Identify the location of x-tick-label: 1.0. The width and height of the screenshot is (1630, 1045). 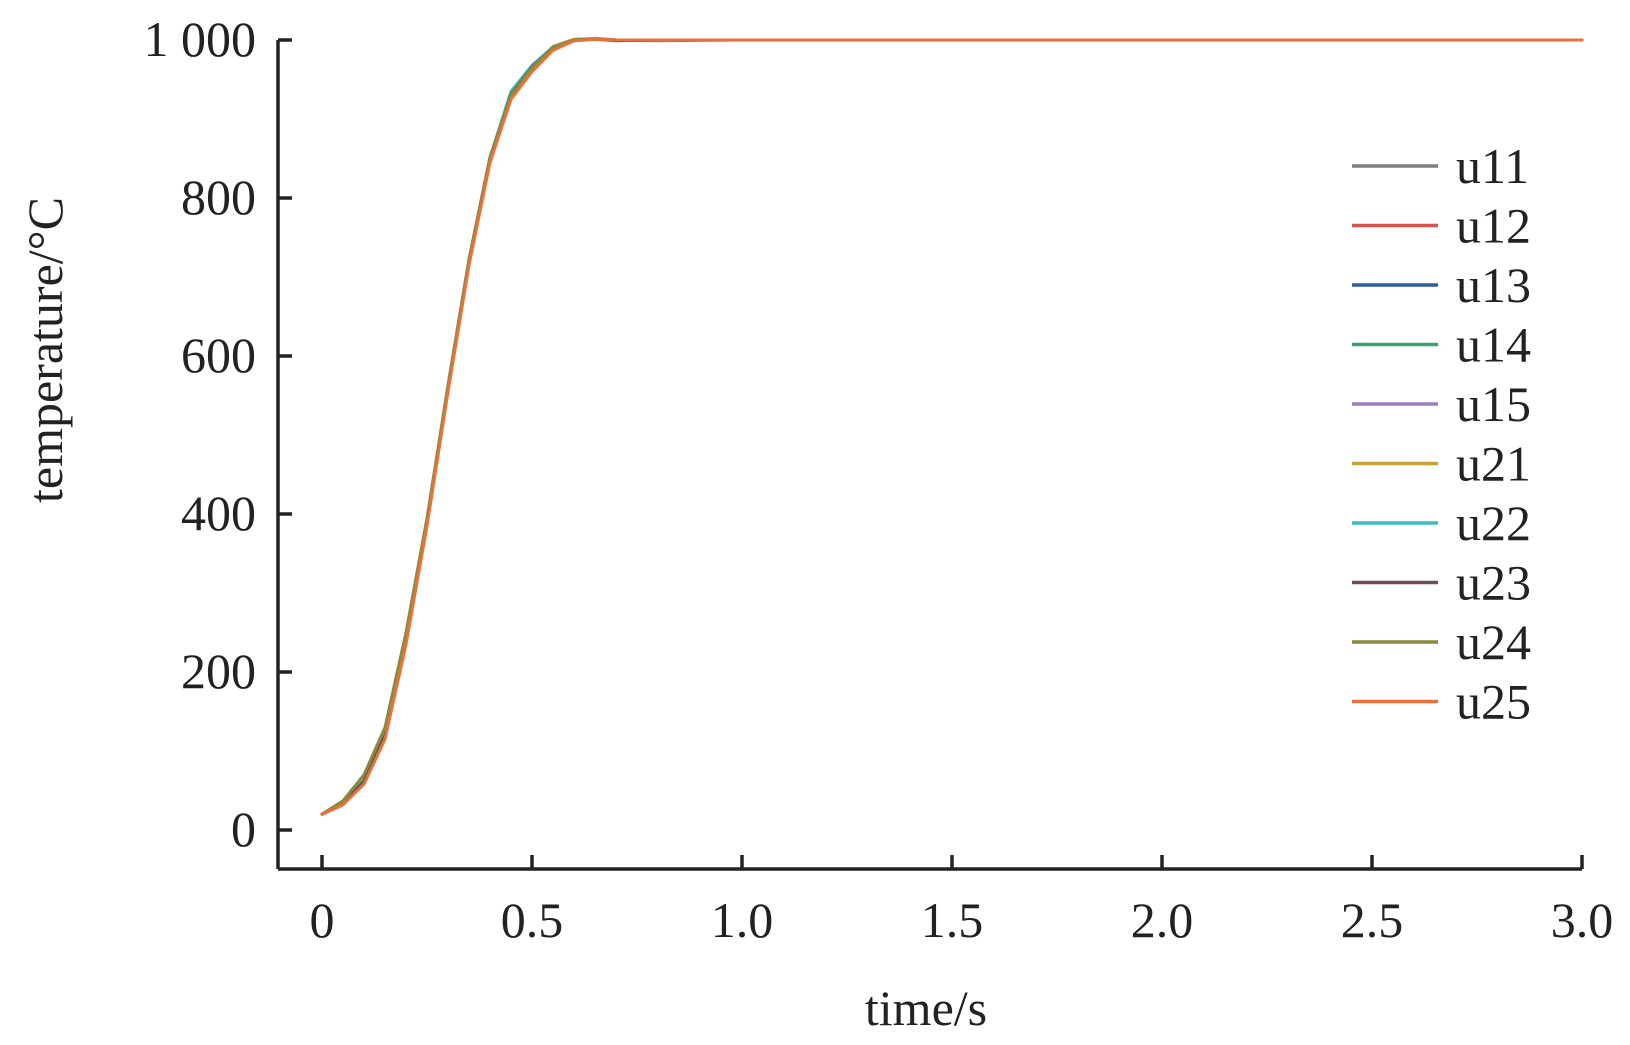
(742, 920).